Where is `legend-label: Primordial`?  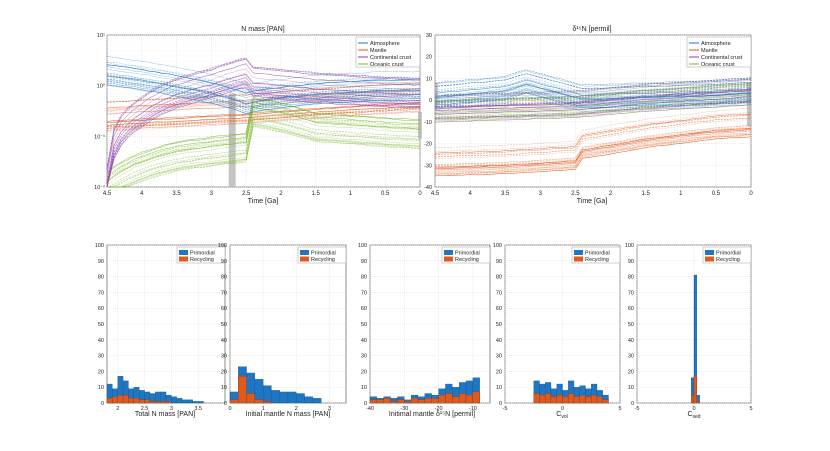 legend-label: Primordial is located at coordinates (323, 254).